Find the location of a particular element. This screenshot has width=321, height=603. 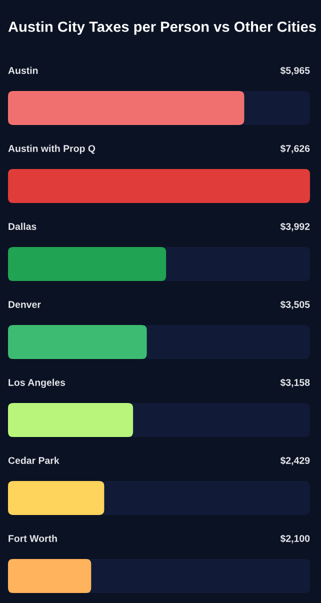

y-tick-label: Fort Worth is located at coordinates (32, 538).